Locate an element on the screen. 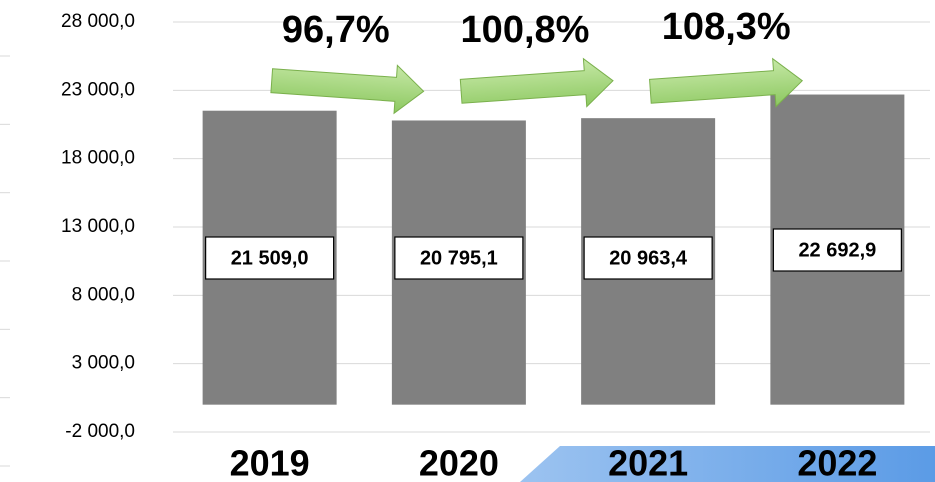 This screenshot has height=482, width=935. value-label: 20 963,4 is located at coordinates (648, 258).